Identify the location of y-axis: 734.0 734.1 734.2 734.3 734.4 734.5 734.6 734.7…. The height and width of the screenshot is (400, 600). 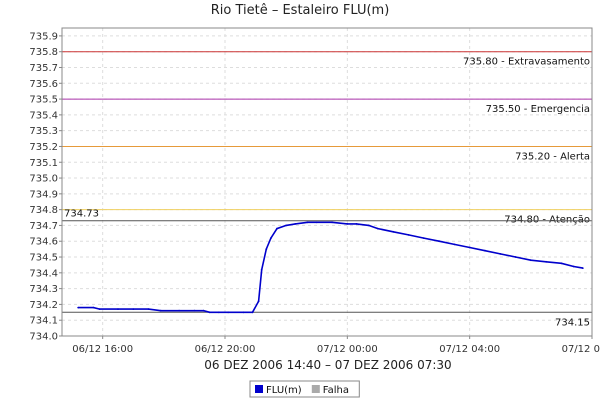
(45, 187).